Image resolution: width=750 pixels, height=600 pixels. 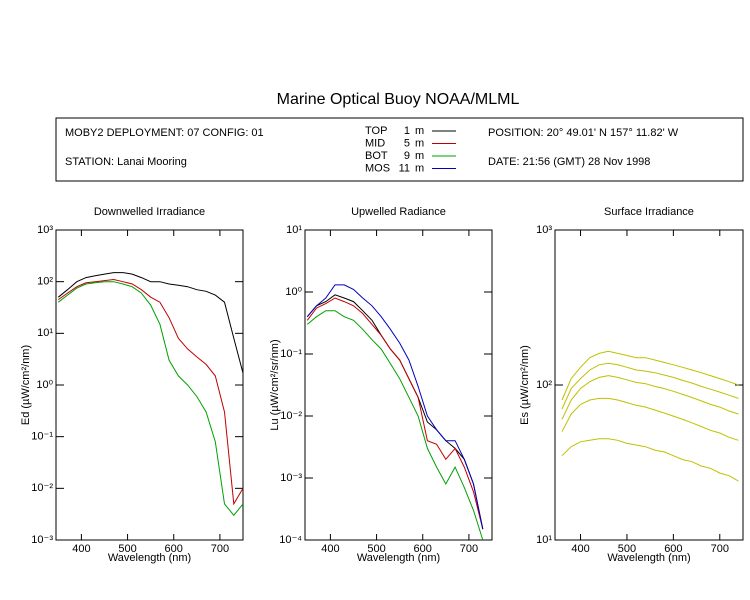 What do you see at coordinates (290, 540) in the screenshot?
I see `y-tick-label: 10⁻⁴` at bounding box center [290, 540].